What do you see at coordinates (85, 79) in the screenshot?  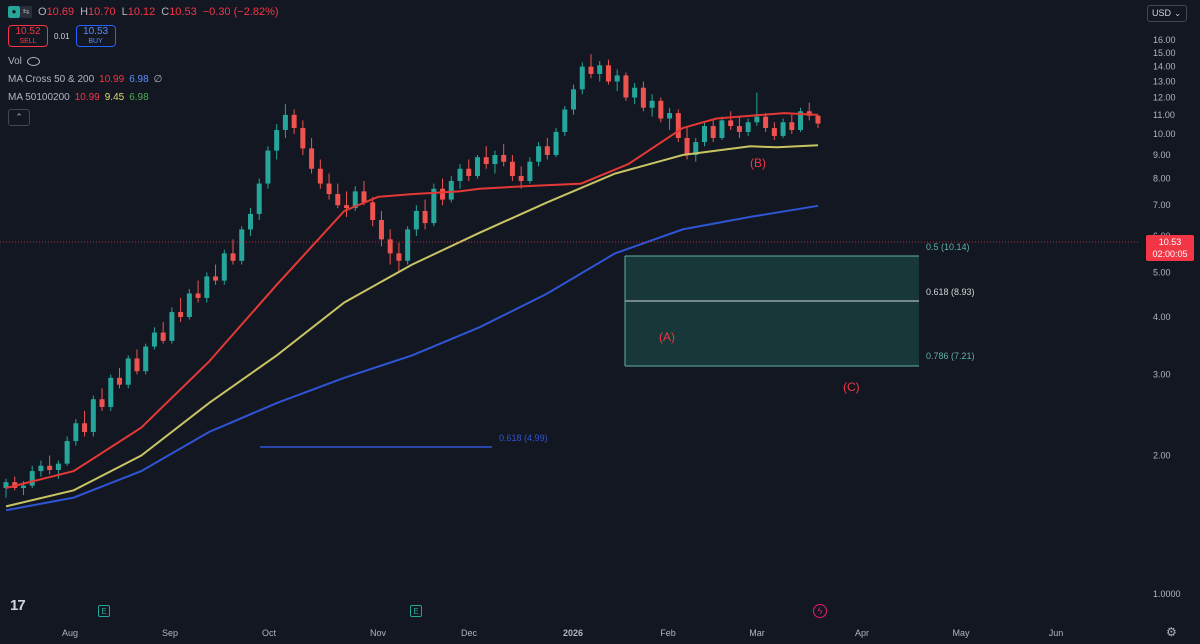 I see `indicator-ma-cross: MA Cross 50 & 200 10.99 6.98 ∅` at bounding box center [85, 79].